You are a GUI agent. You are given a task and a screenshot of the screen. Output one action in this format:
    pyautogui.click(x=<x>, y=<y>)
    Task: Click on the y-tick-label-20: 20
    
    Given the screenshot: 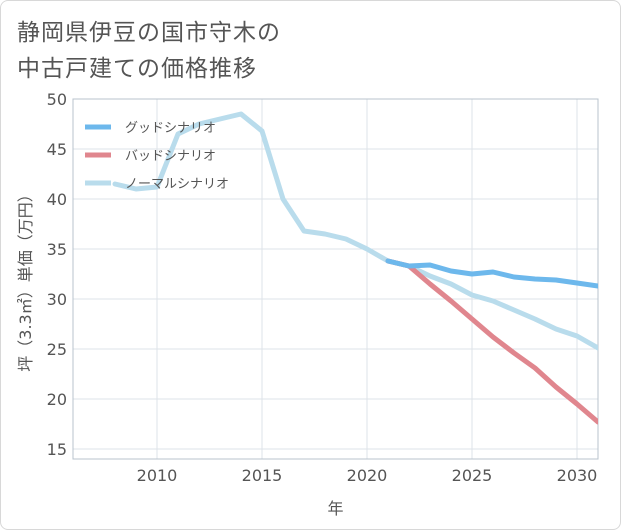 What is the action you would take?
    pyautogui.click(x=57, y=399)
    